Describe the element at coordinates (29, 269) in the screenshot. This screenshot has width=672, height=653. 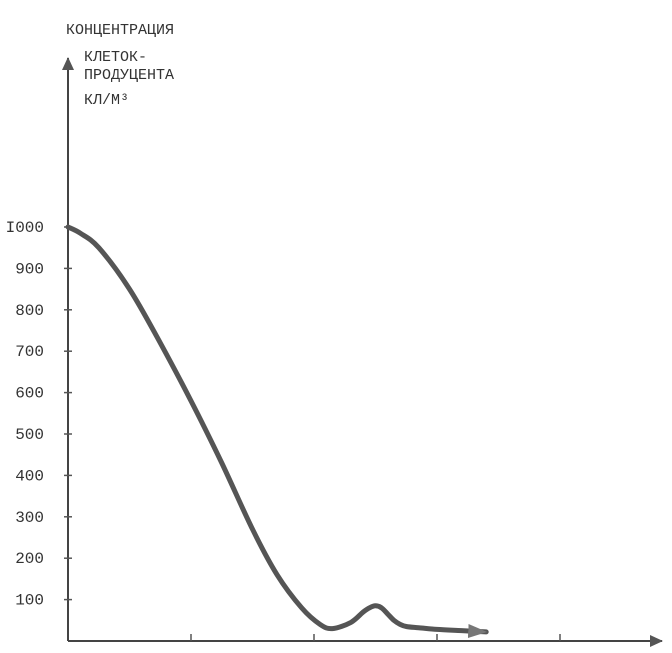
I see `y-tick-label: 900` at that location.